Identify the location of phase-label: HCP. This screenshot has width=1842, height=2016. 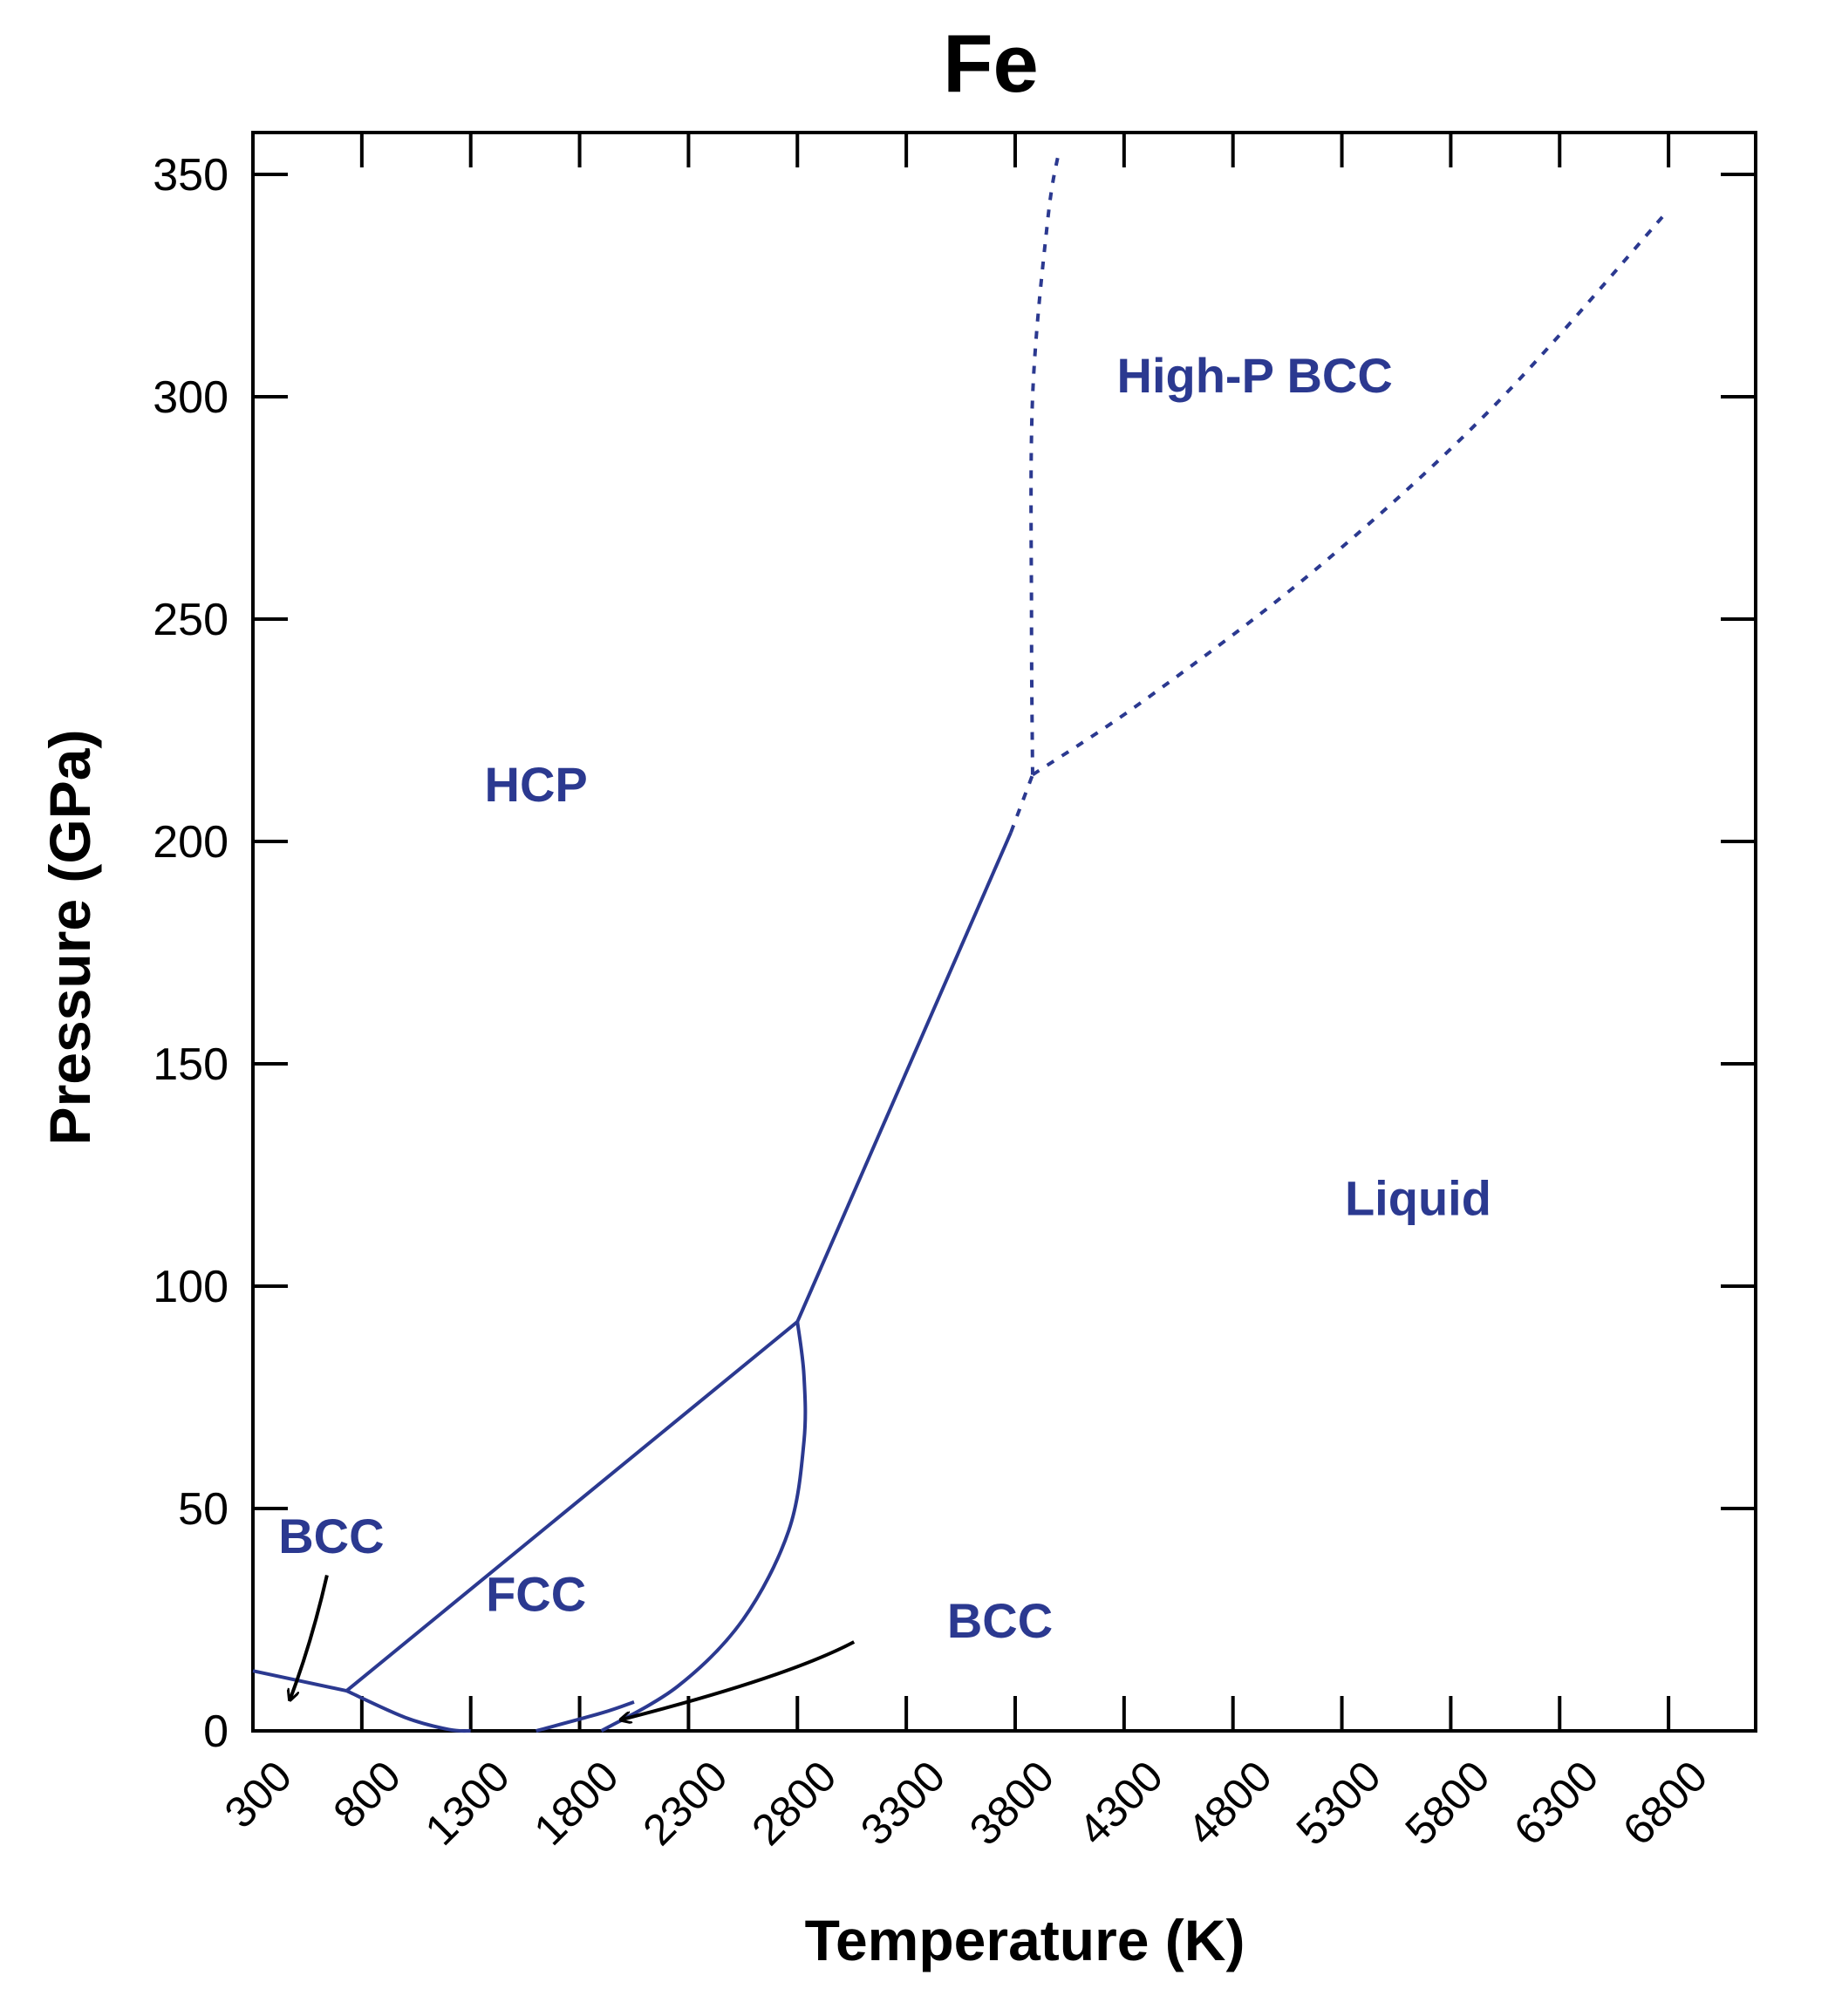
(536, 784).